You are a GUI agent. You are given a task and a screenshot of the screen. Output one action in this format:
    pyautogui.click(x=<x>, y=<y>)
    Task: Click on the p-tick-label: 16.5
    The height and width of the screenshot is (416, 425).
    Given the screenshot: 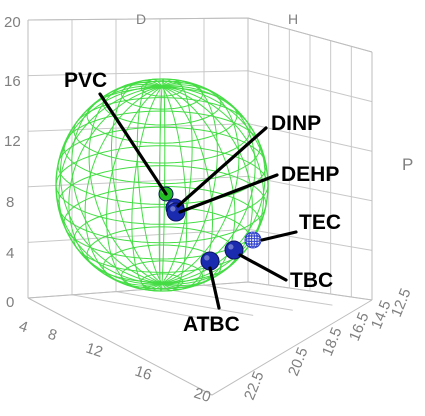 What is the action you would take?
    pyautogui.click(x=359, y=326)
    